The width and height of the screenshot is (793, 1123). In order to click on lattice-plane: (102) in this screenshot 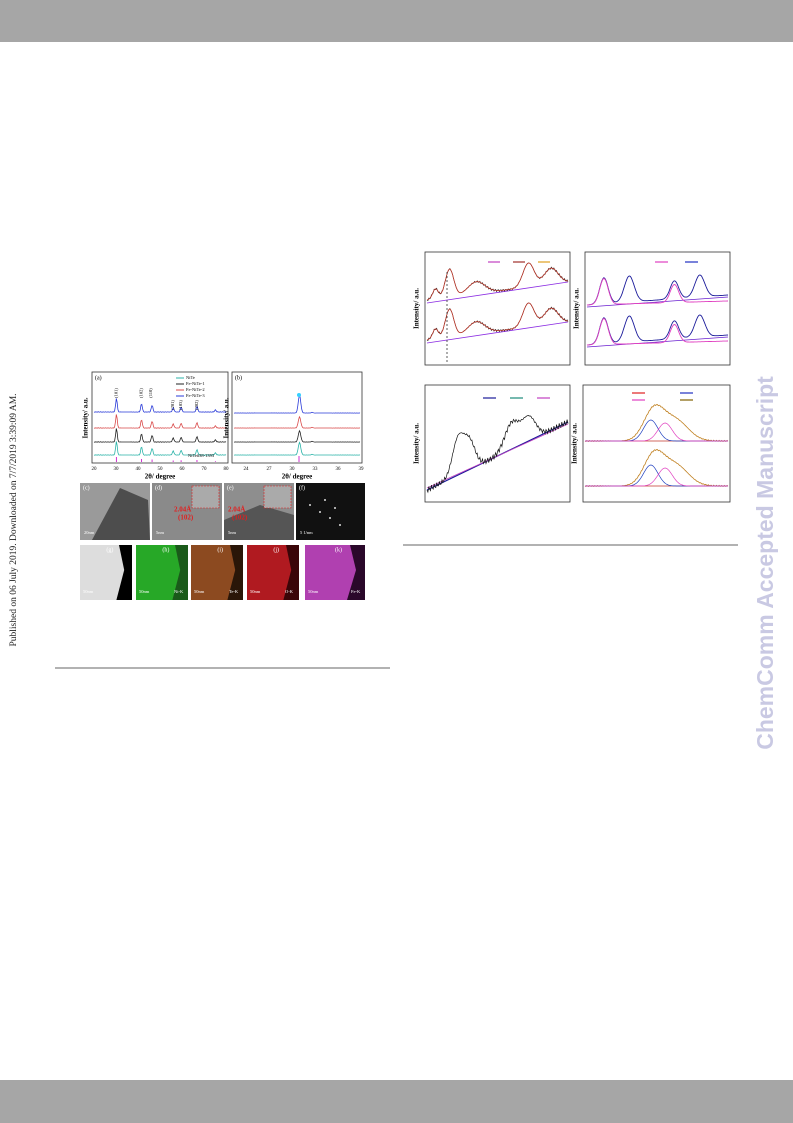, I will do `click(240, 518)`.